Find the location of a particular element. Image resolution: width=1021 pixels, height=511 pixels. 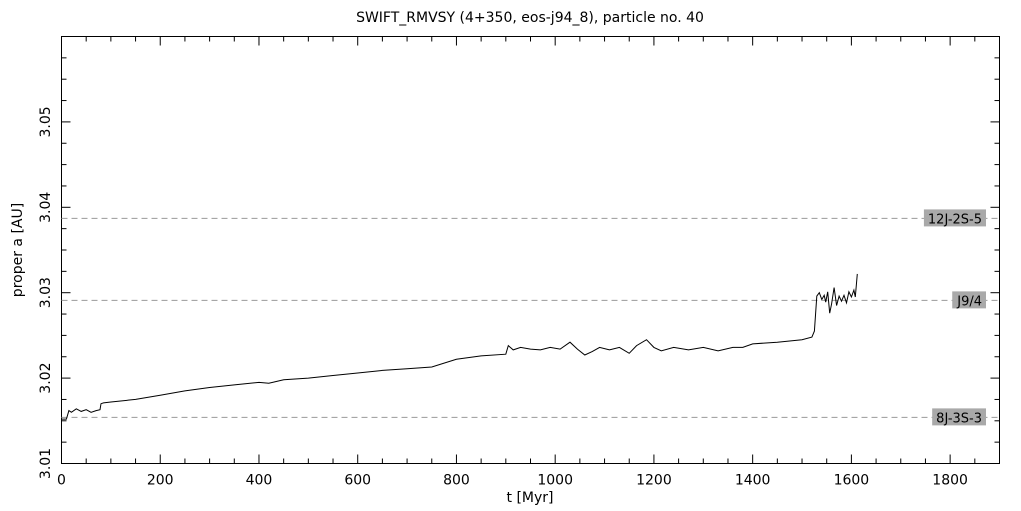

resonance-label-text: 8J-3S-3 is located at coordinates (959, 418).